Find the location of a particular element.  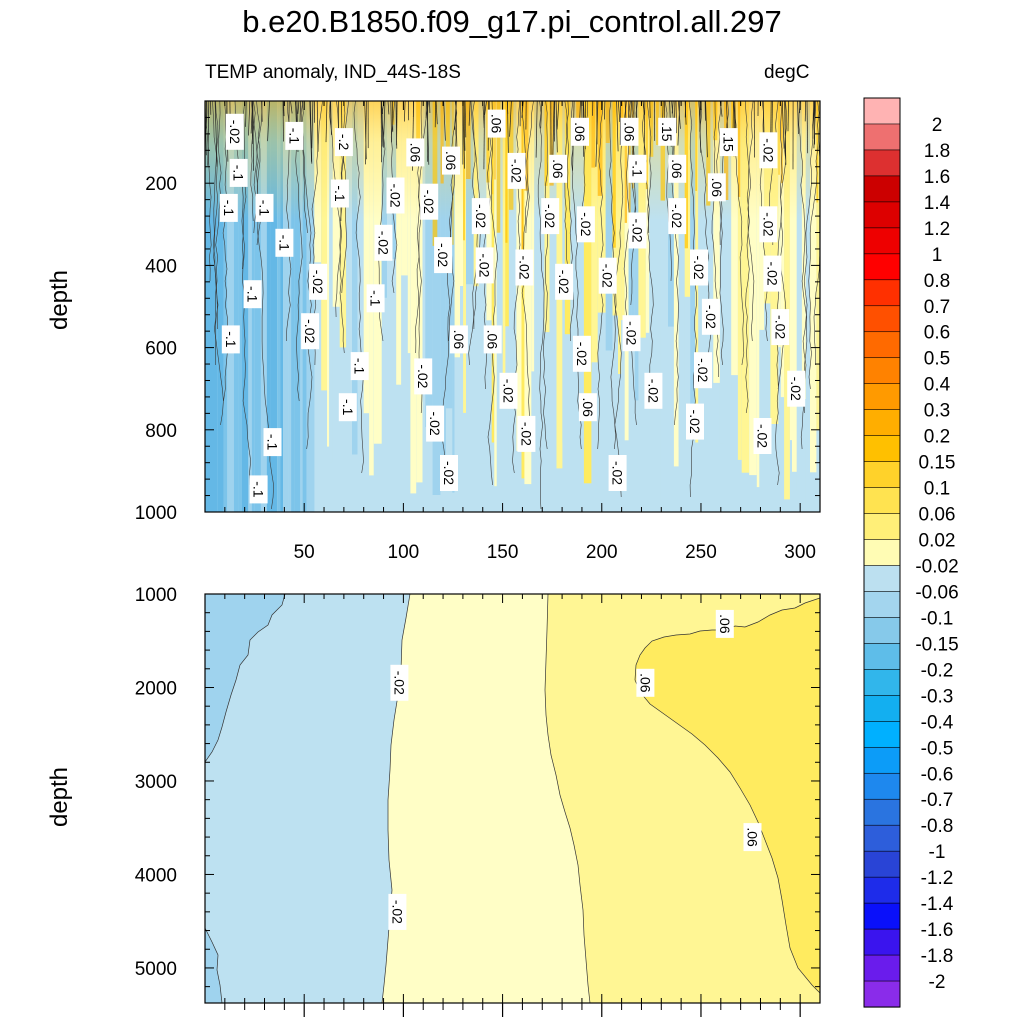

y-tick-label: 800 is located at coordinates (161, 431).